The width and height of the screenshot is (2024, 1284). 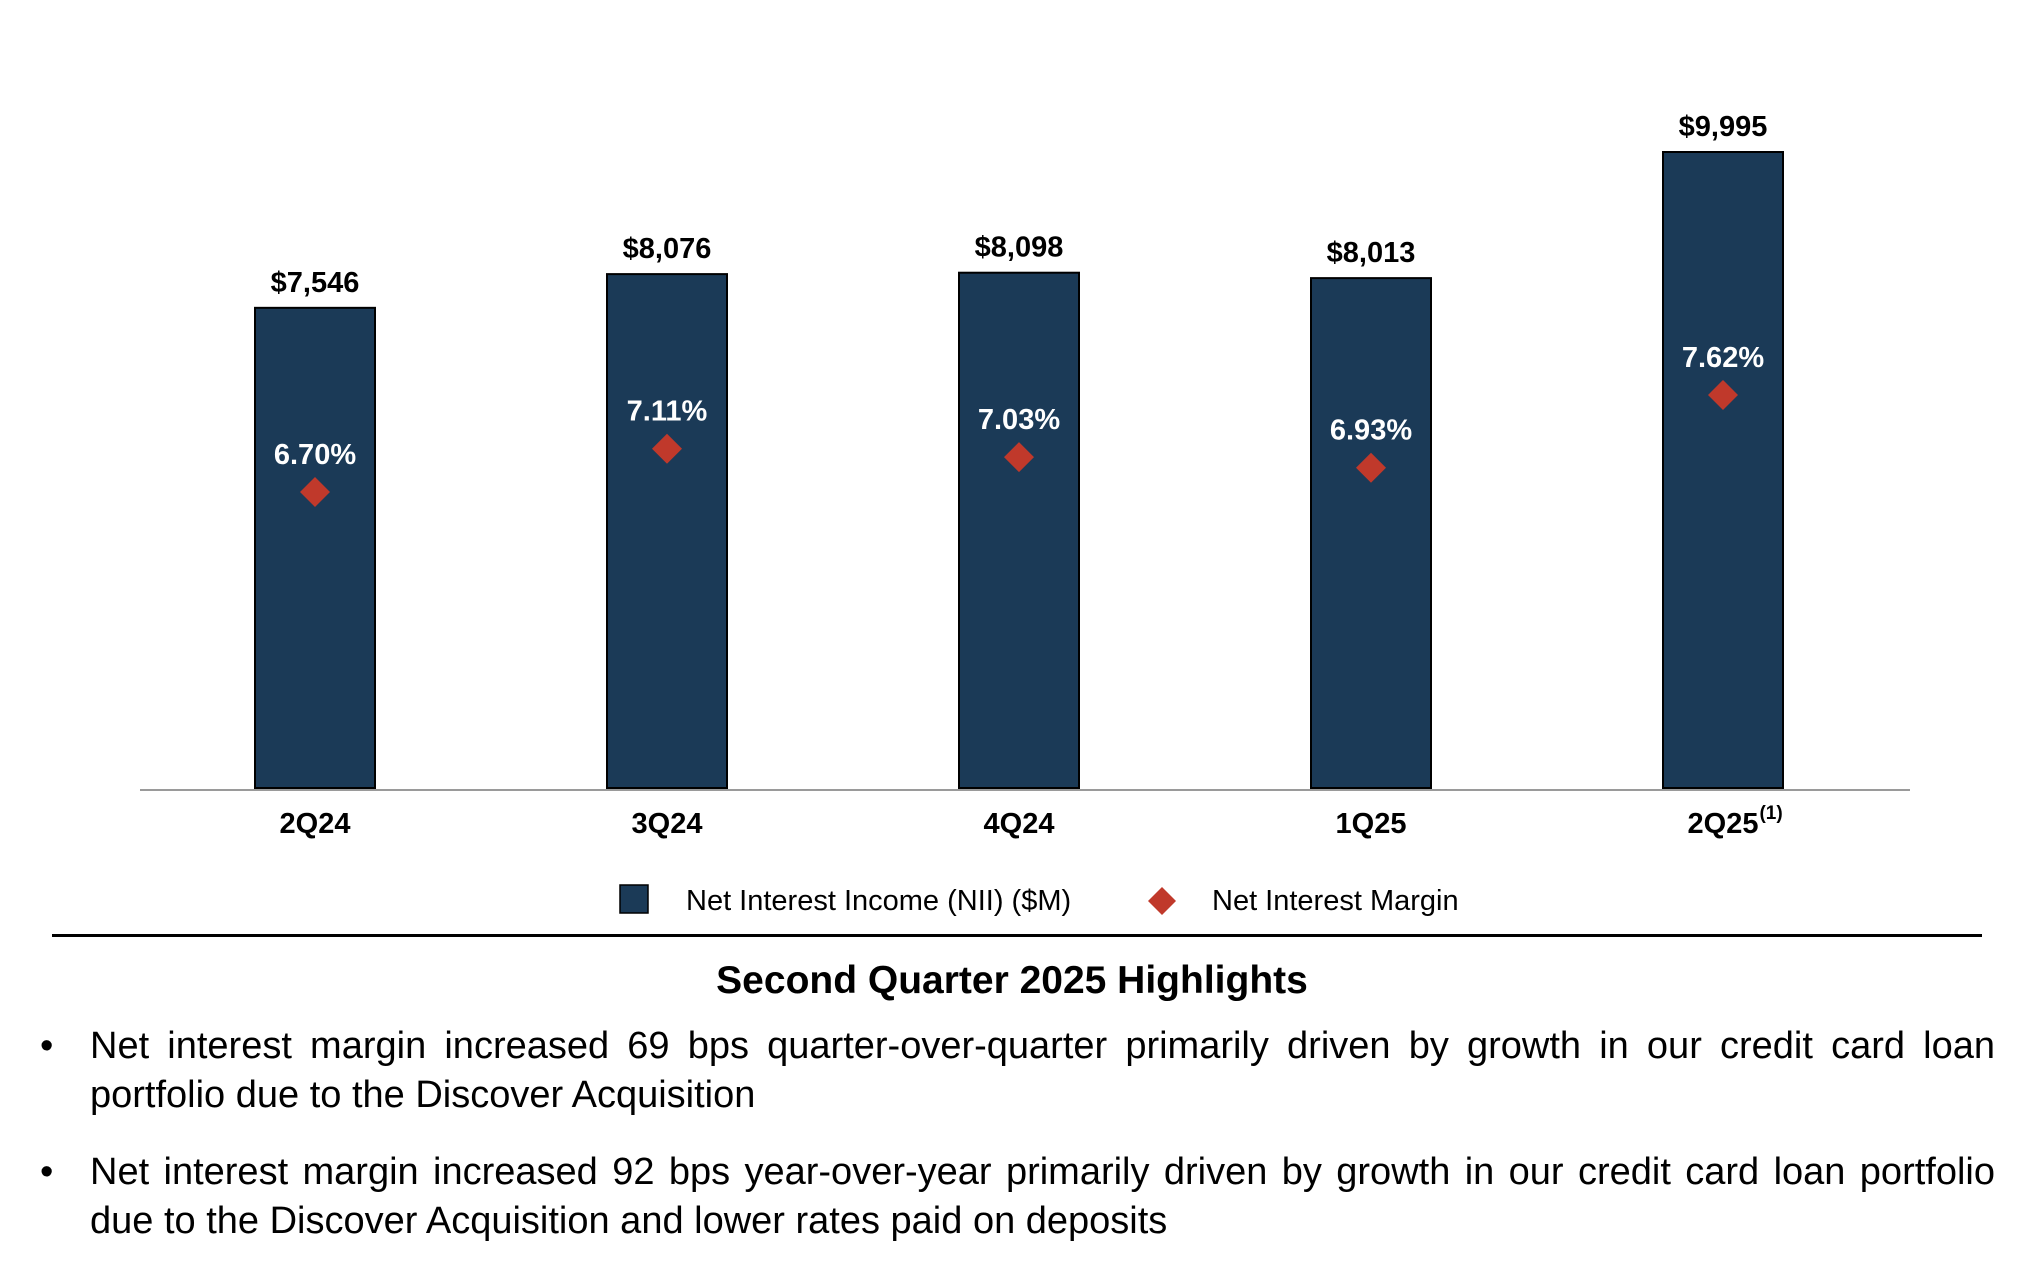 What do you see at coordinates (1012, 980) in the screenshot?
I see `highlights-title: Second Quarter 2025 Highlights` at bounding box center [1012, 980].